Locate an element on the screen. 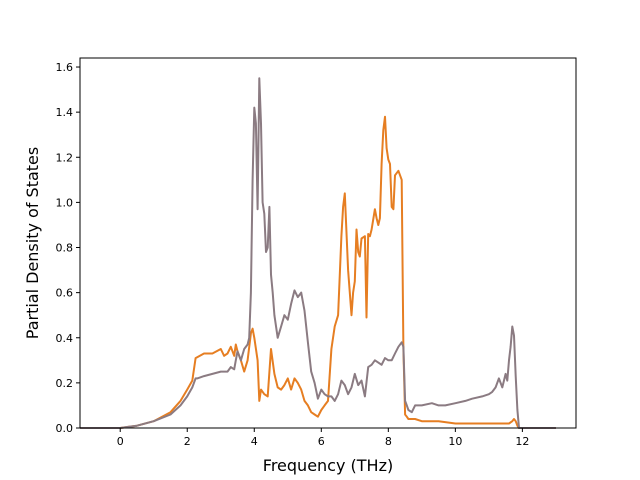 Image resolution: width=640 pixels, height=480 pixels. x-tick-label: 6 is located at coordinates (321, 441).